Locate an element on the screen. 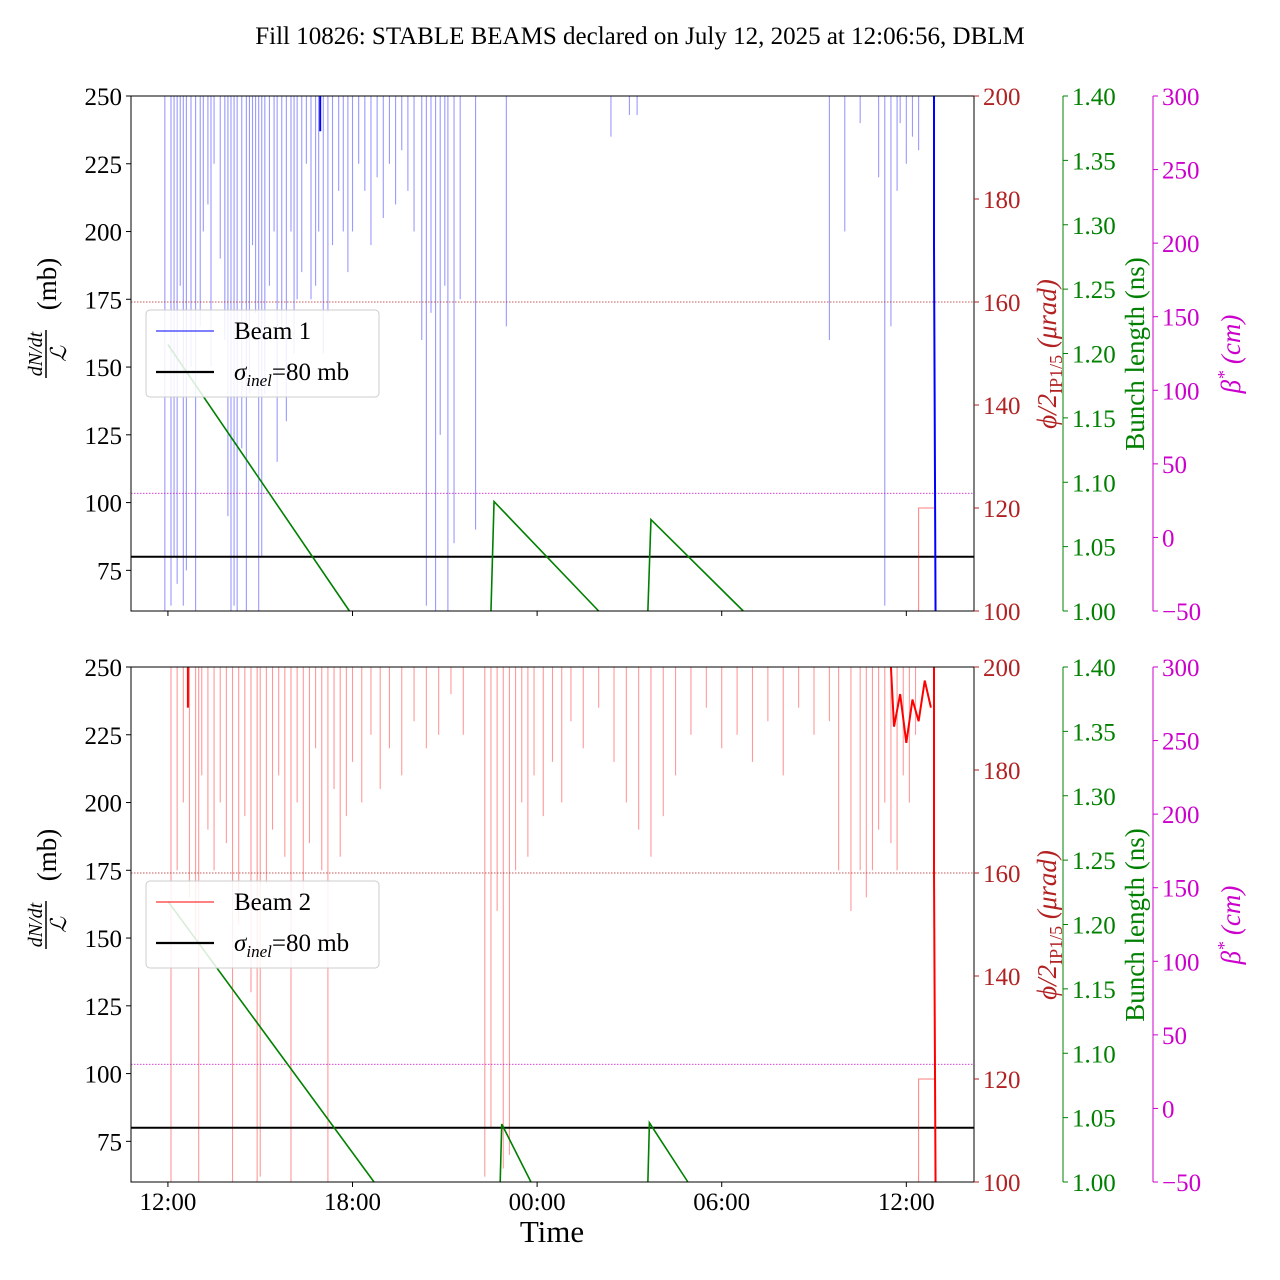 This screenshot has height=1280, width=1280. x-tick-label: 18:00 is located at coordinates (352, 1202).